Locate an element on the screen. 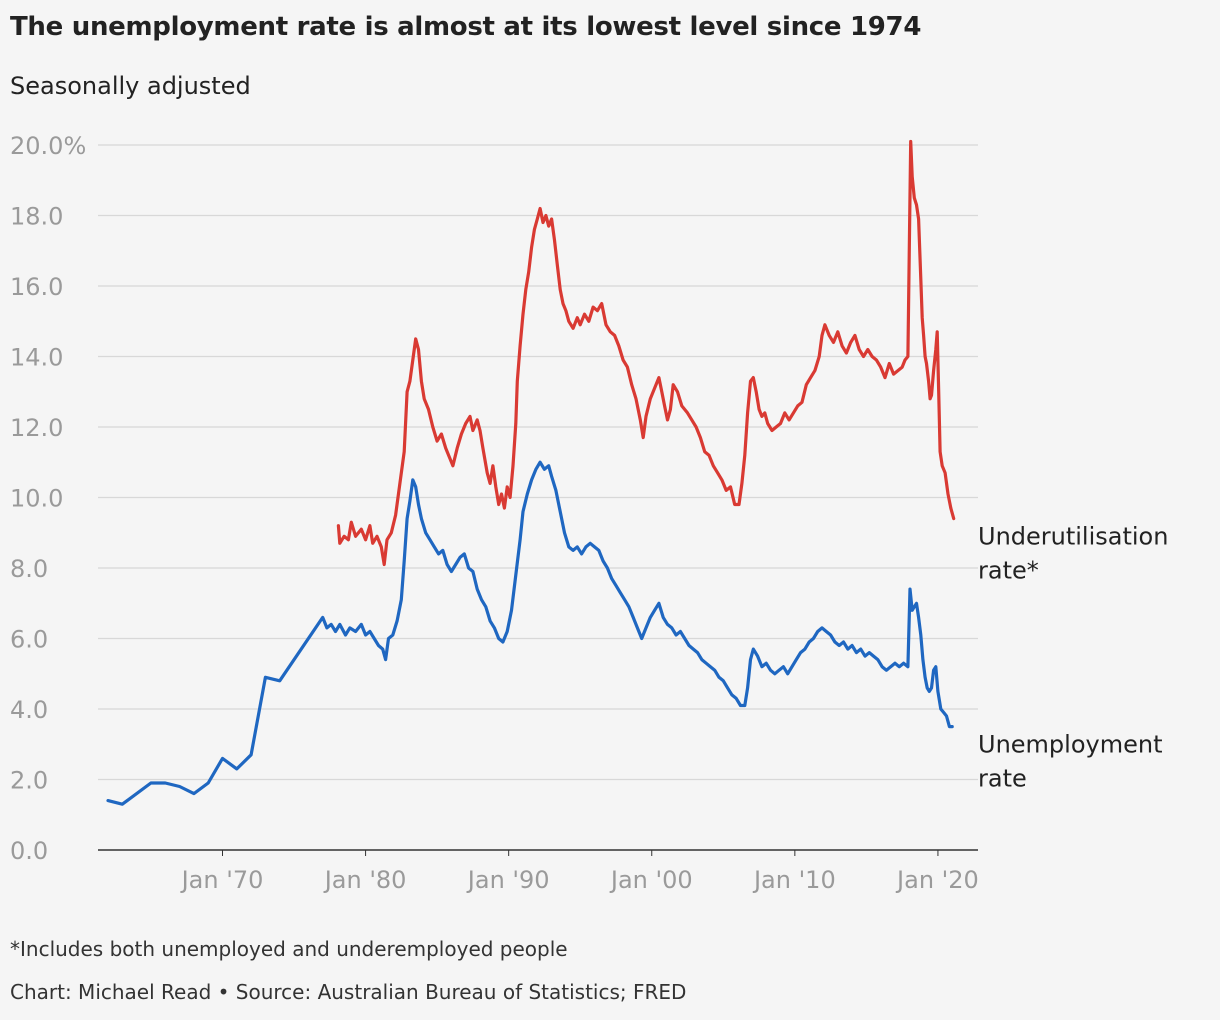 The width and height of the screenshot is (1220, 1020). series-labels: Underutilisation rate* Unemployment rate is located at coordinates (1073, 658).